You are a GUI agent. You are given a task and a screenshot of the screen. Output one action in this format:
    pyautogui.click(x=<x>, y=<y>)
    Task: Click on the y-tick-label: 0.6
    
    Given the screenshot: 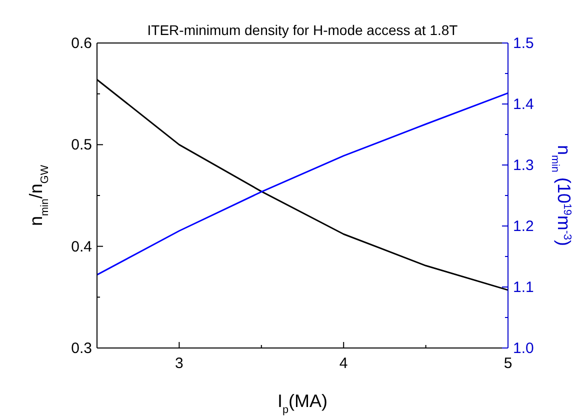 What is the action you would take?
    pyautogui.click(x=81, y=43)
    